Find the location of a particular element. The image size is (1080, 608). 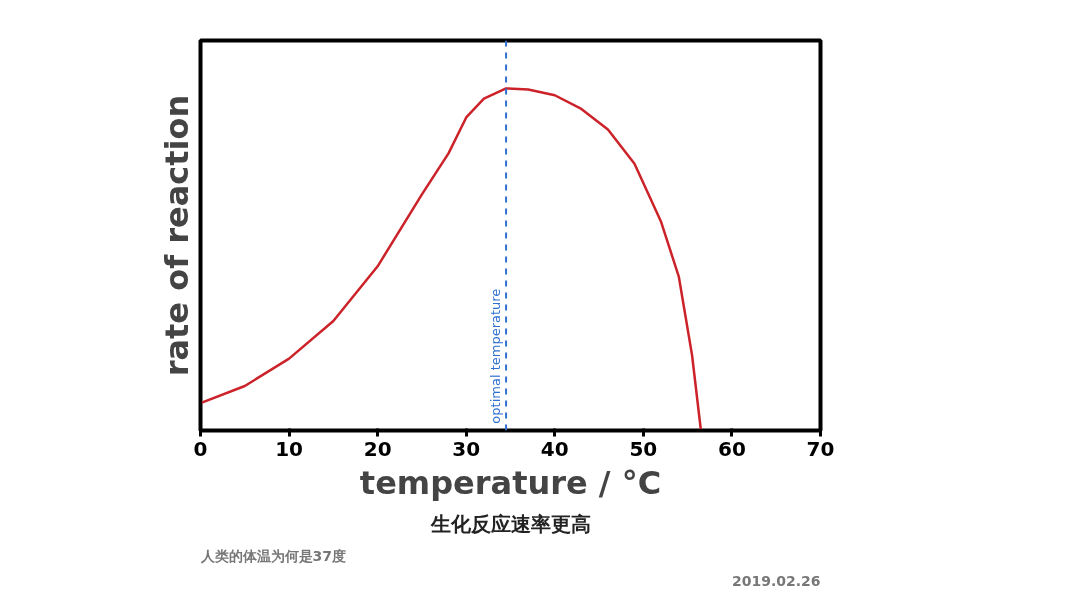

text: 生化反应速率更高 is located at coordinates (510, 523).